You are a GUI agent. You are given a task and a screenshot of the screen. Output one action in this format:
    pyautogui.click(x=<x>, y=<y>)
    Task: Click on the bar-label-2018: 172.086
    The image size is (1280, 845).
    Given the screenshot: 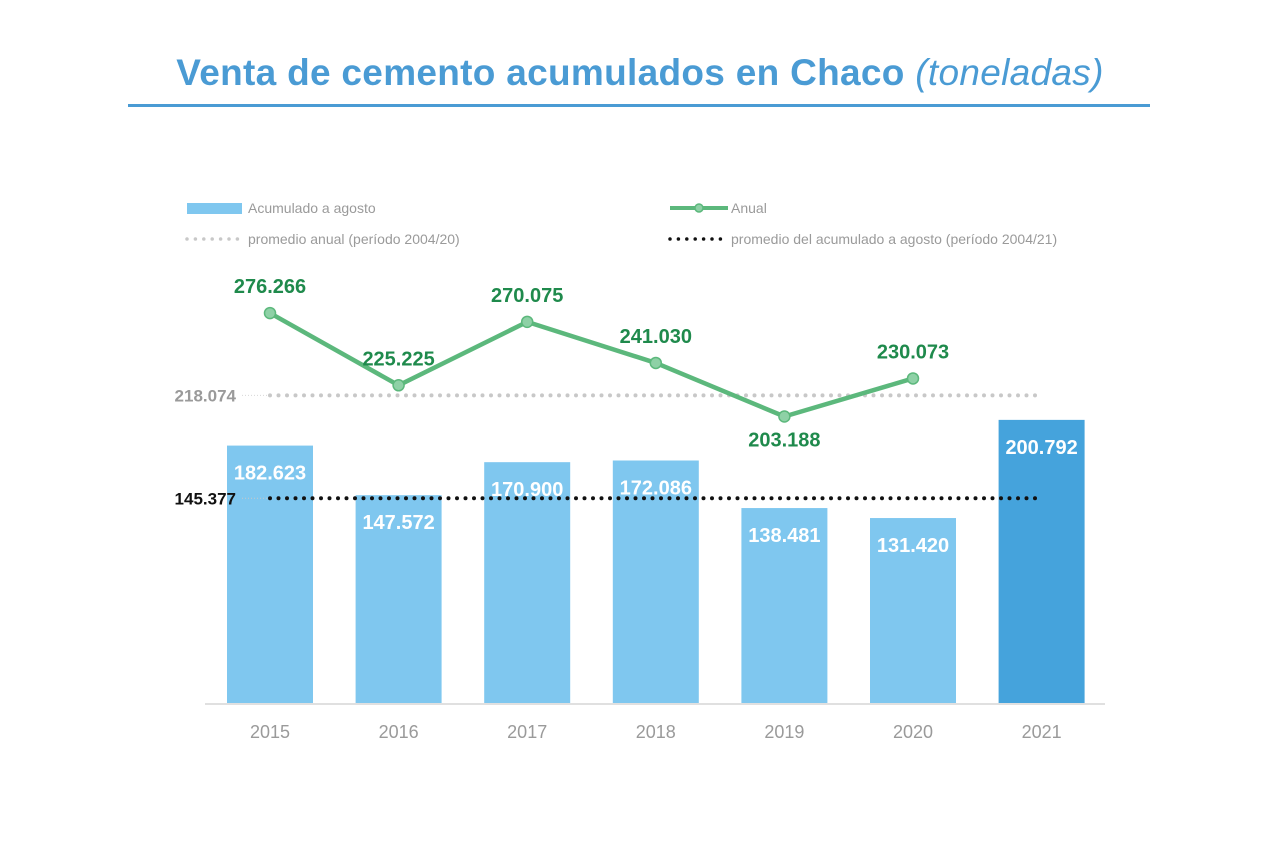 What is the action you would take?
    pyautogui.click(x=656, y=488)
    